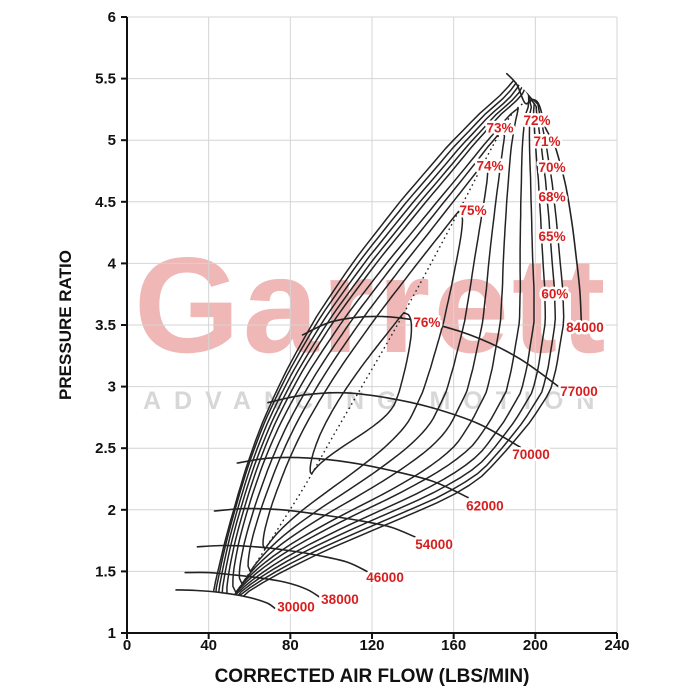 Image resolution: width=700 pixels, height=700 pixels. Describe the element at coordinates (552, 167) in the screenshot. I see `efficiency-label-70%: 70%` at that location.